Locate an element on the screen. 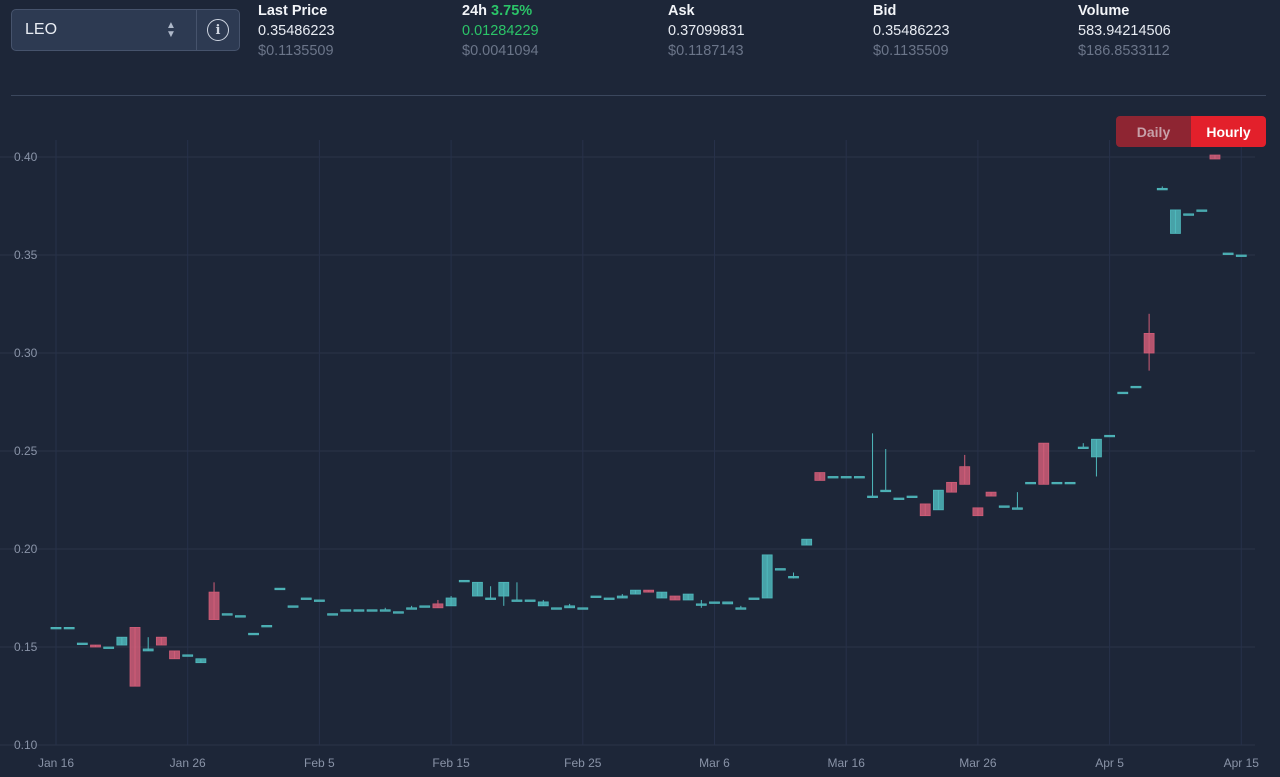 The width and height of the screenshot is (1280, 777). x-tick-label: Jan 26 is located at coordinates (188, 763).